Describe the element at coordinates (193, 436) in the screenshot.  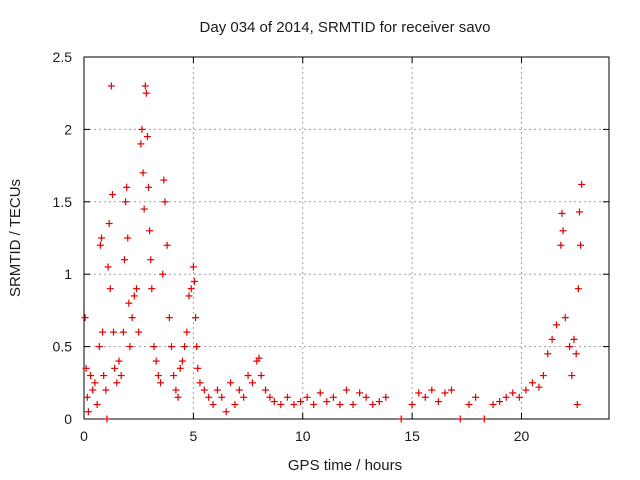
I see `x-tick-label: 5` at that location.